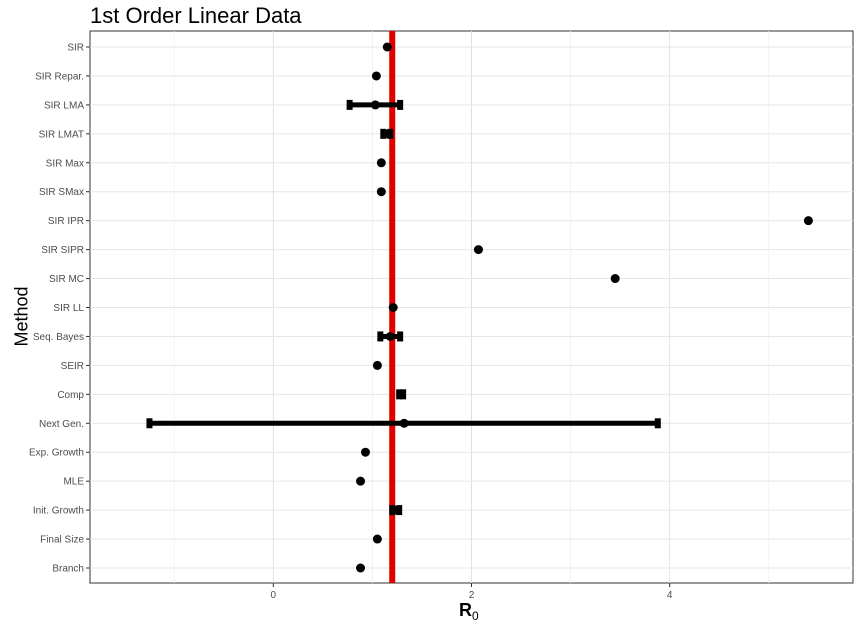 The width and height of the screenshot is (859, 631). Describe the element at coordinates (61, 134) in the screenshot. I see `y-tick-label: SIR LMAT` at that location.